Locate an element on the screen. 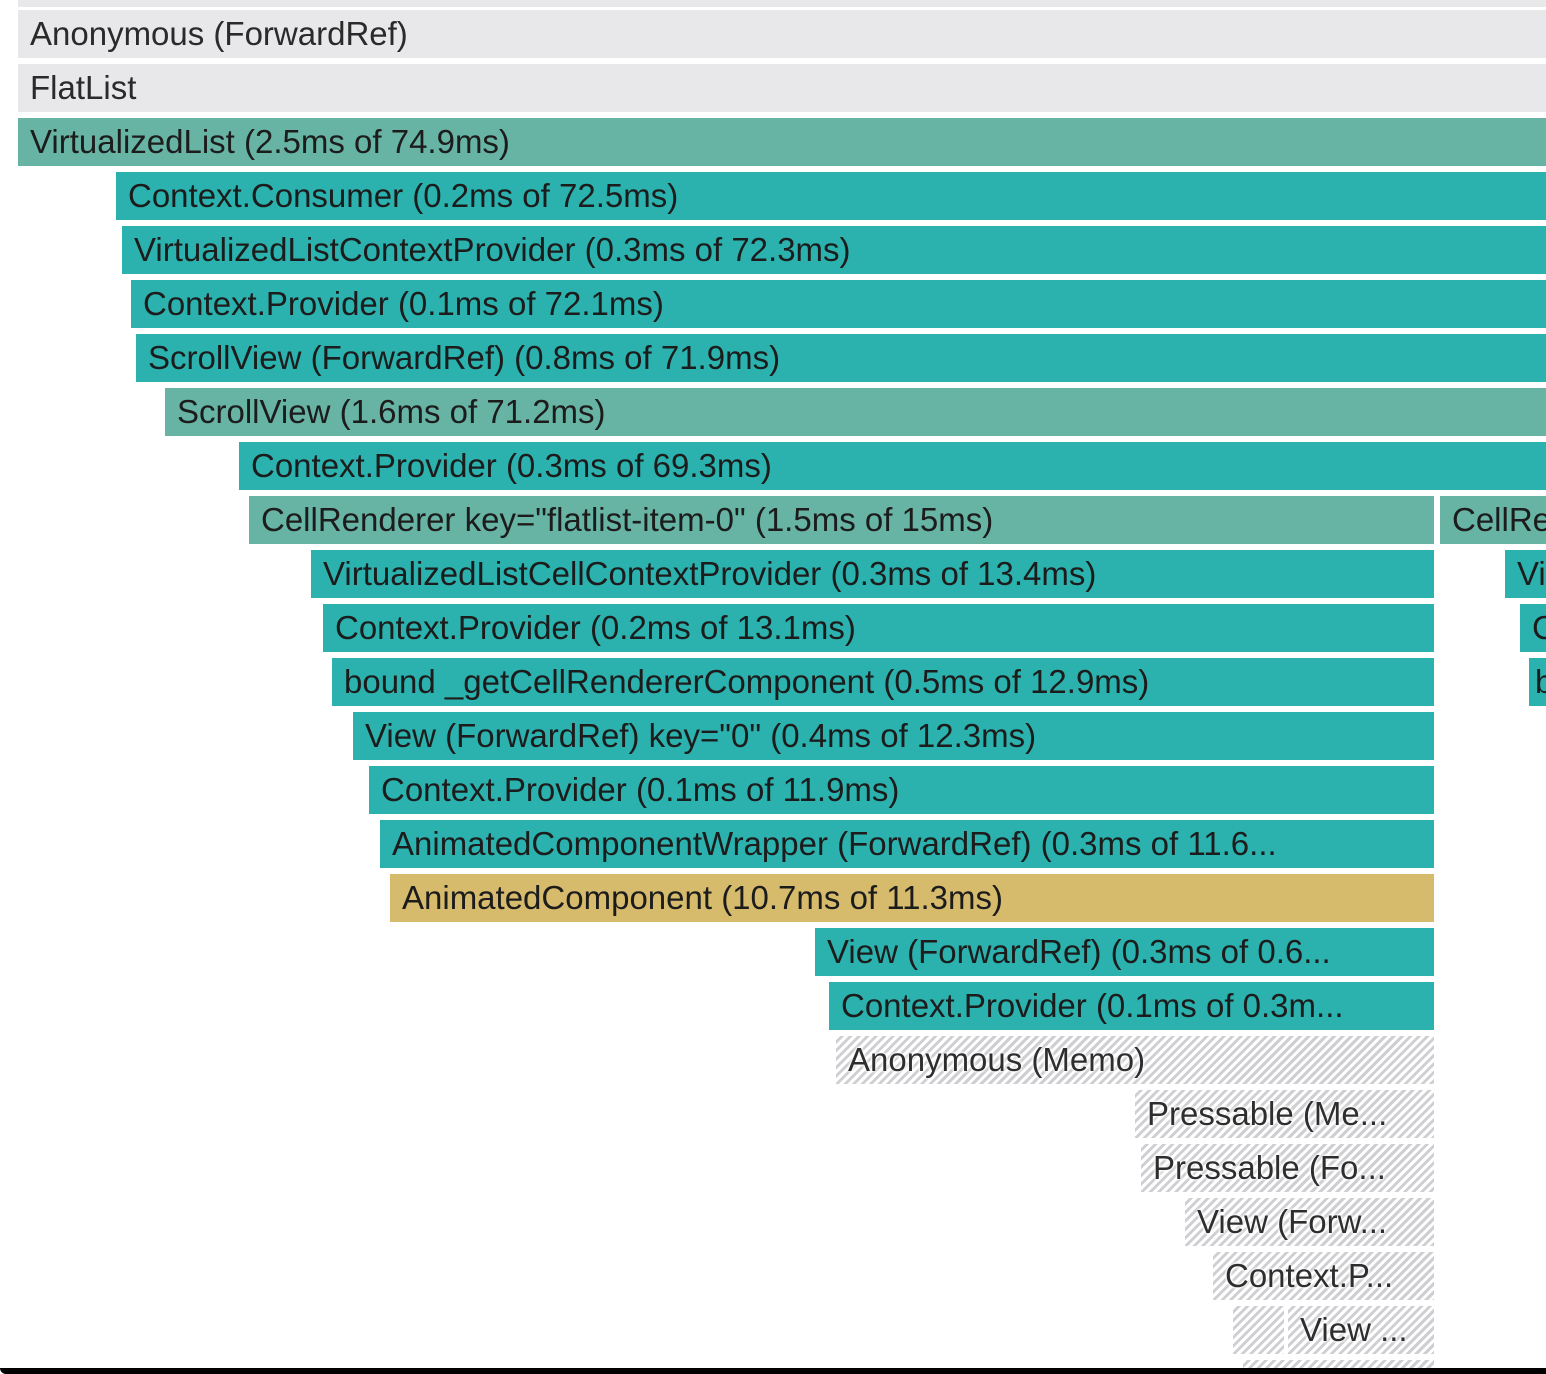 The image size is (1546, 1374). flame-bar-context-provider: Context.Provider (0.2ms of 13.1ms) is located at coordinates (878, 628).